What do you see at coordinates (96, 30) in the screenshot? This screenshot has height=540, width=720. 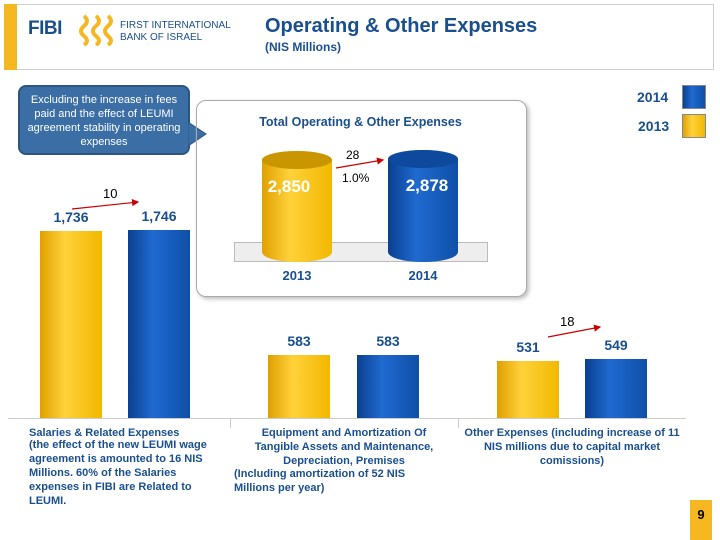 I see `logo-waves-icon` at bounding box center [96, 30].